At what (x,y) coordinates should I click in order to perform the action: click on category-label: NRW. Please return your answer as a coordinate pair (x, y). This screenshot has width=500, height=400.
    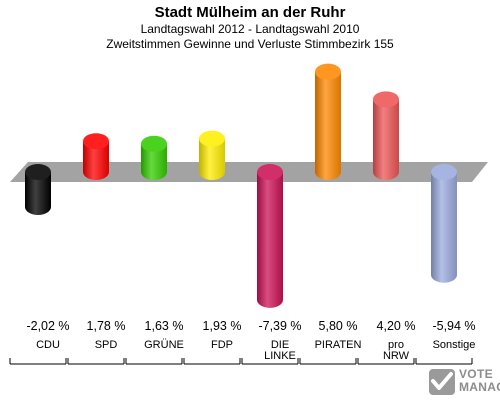
    Looking at the image, I should click on (396, 356).